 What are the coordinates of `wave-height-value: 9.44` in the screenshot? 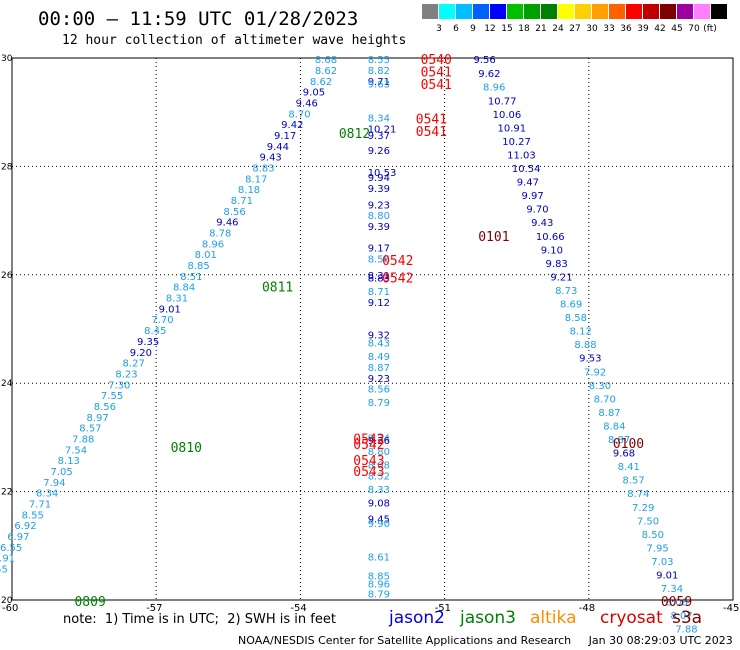 It's located at (278, 147).